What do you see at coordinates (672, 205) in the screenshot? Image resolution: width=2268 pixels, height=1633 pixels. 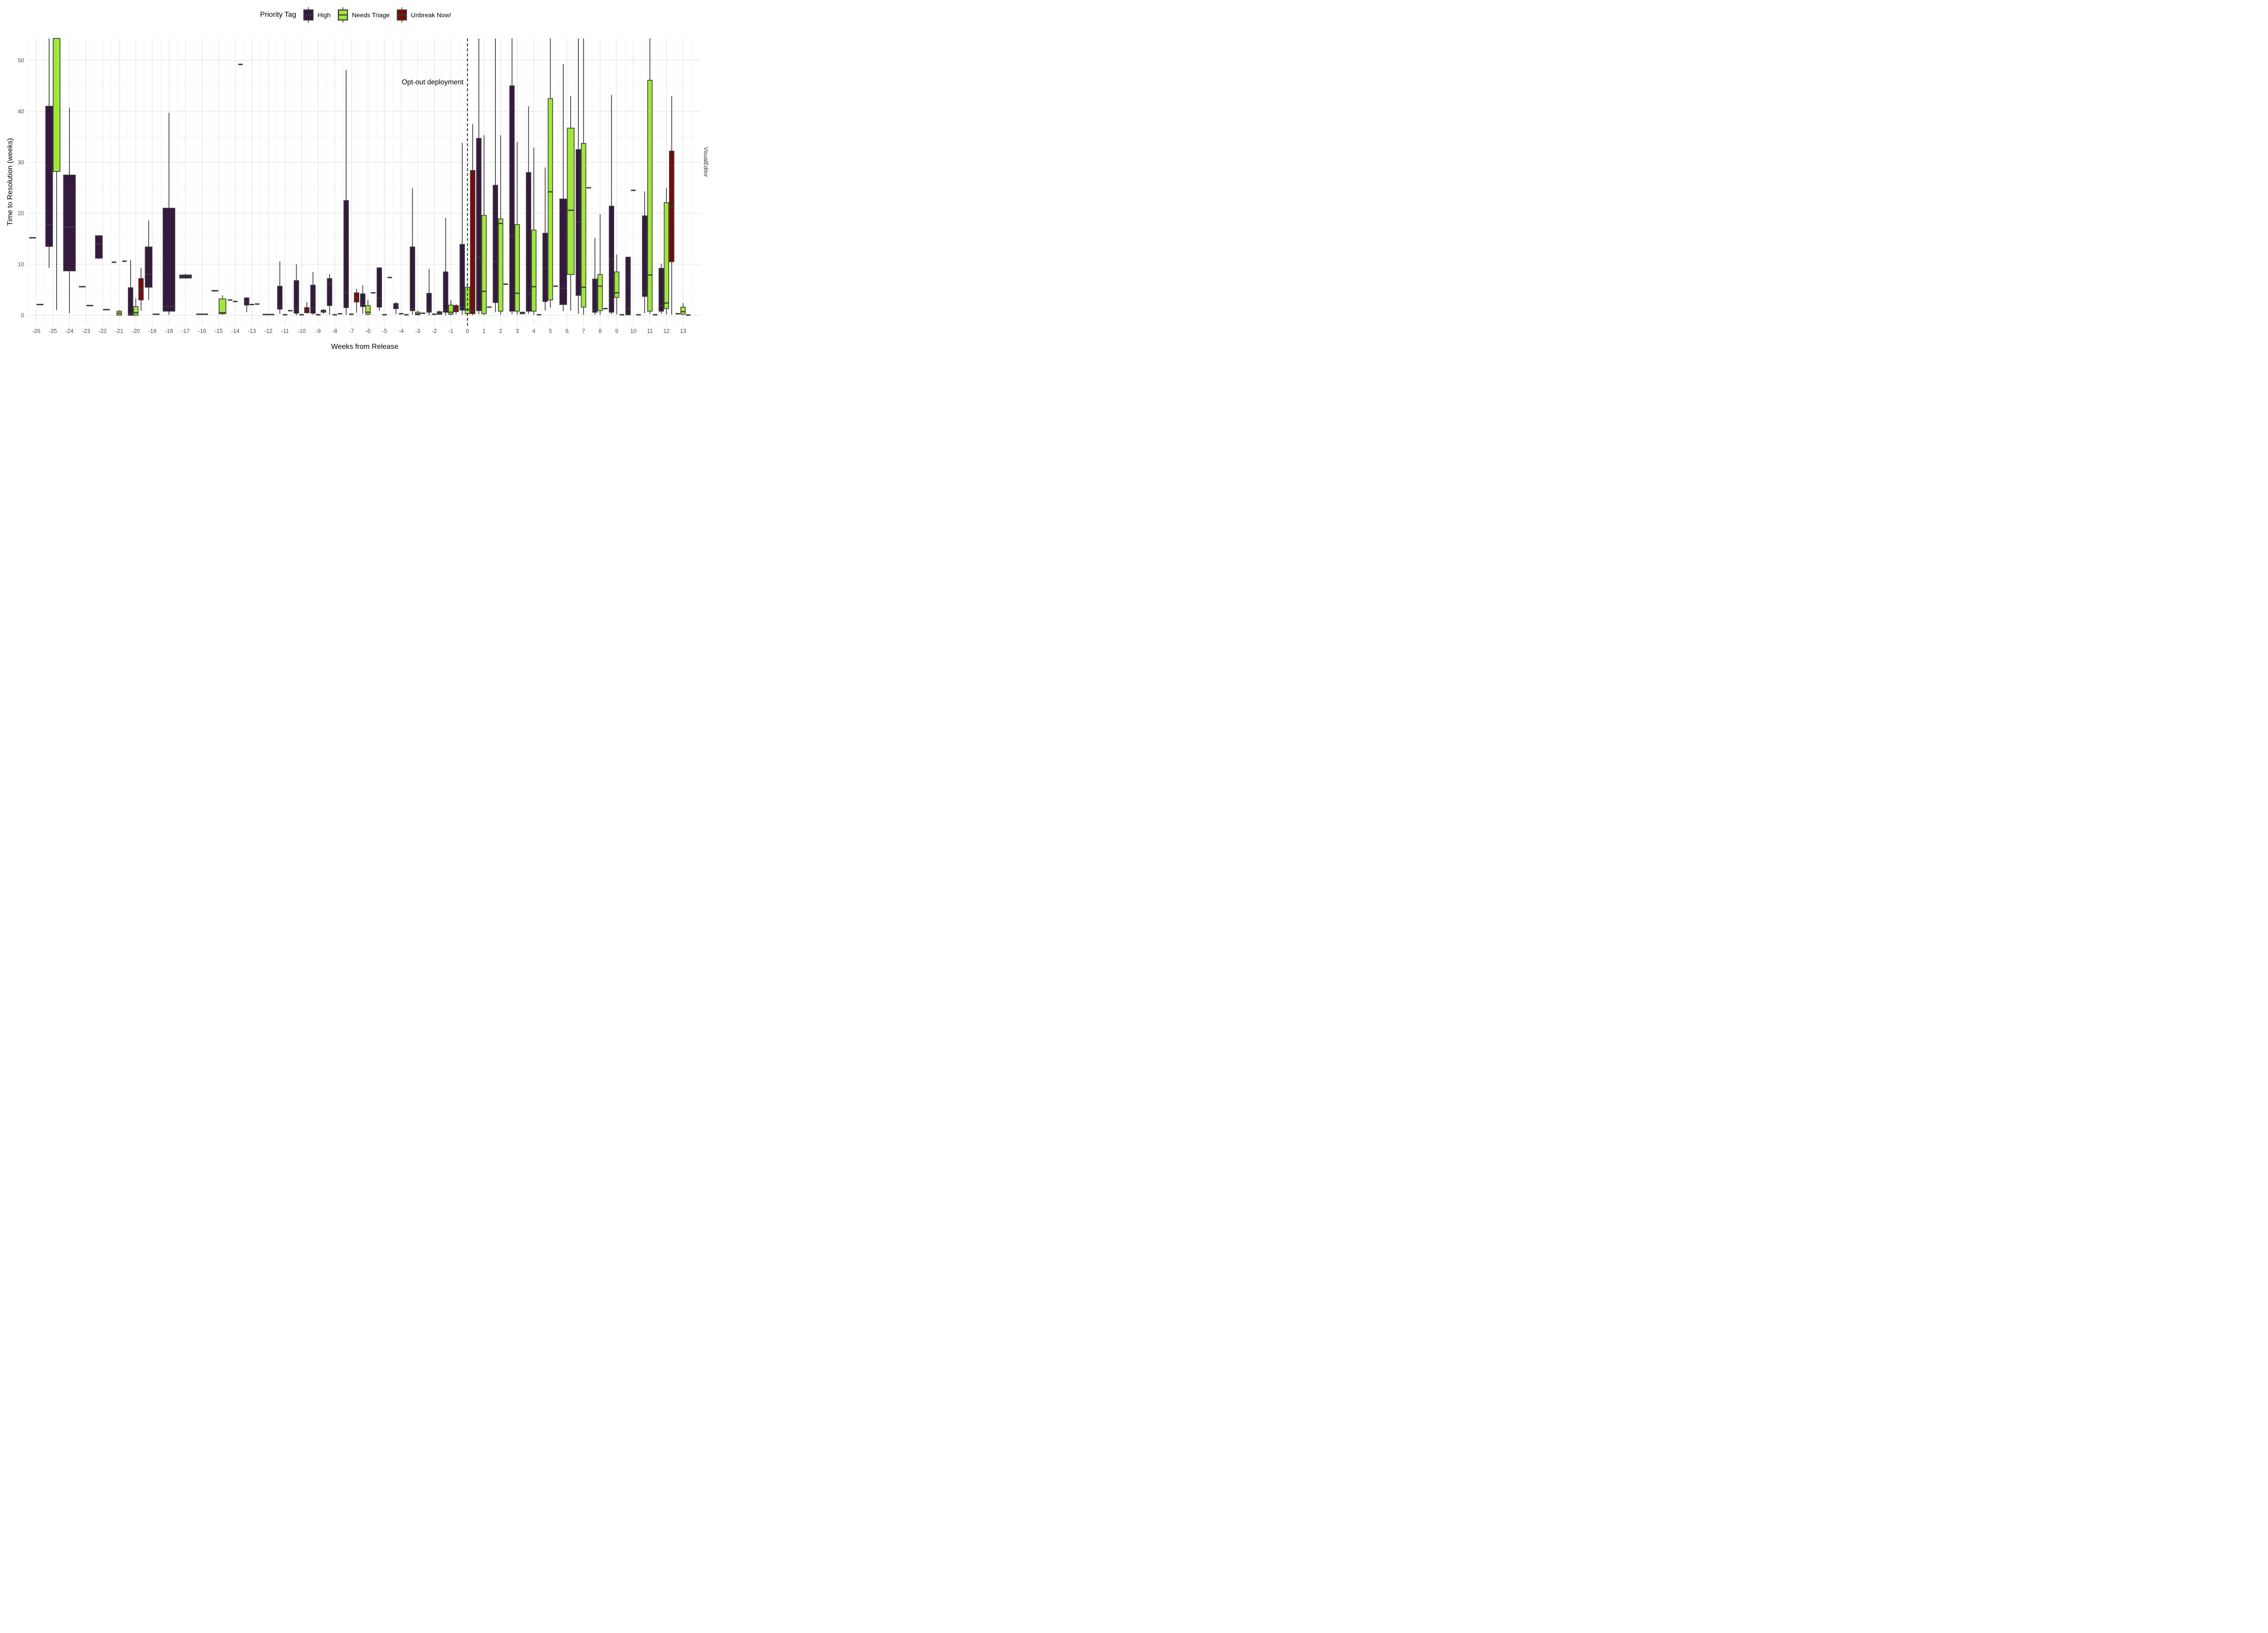 I see `week-12-unbreak-now--box` at bounding box center [672, 205].